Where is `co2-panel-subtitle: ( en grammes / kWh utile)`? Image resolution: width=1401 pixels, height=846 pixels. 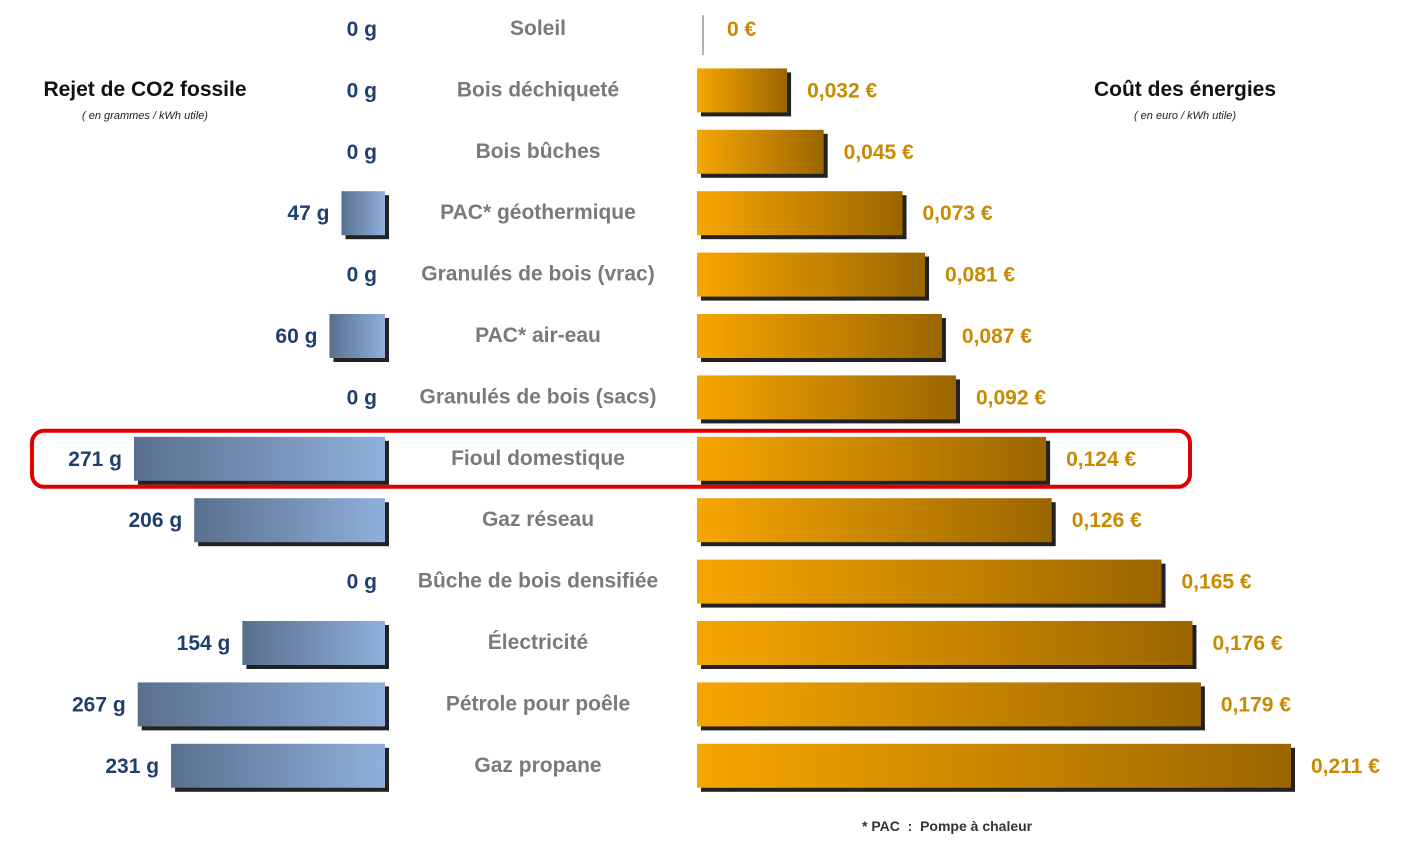
co2-panel-subtitle: ( en grammes / kWh utile) is located at coordinates (145, 116).